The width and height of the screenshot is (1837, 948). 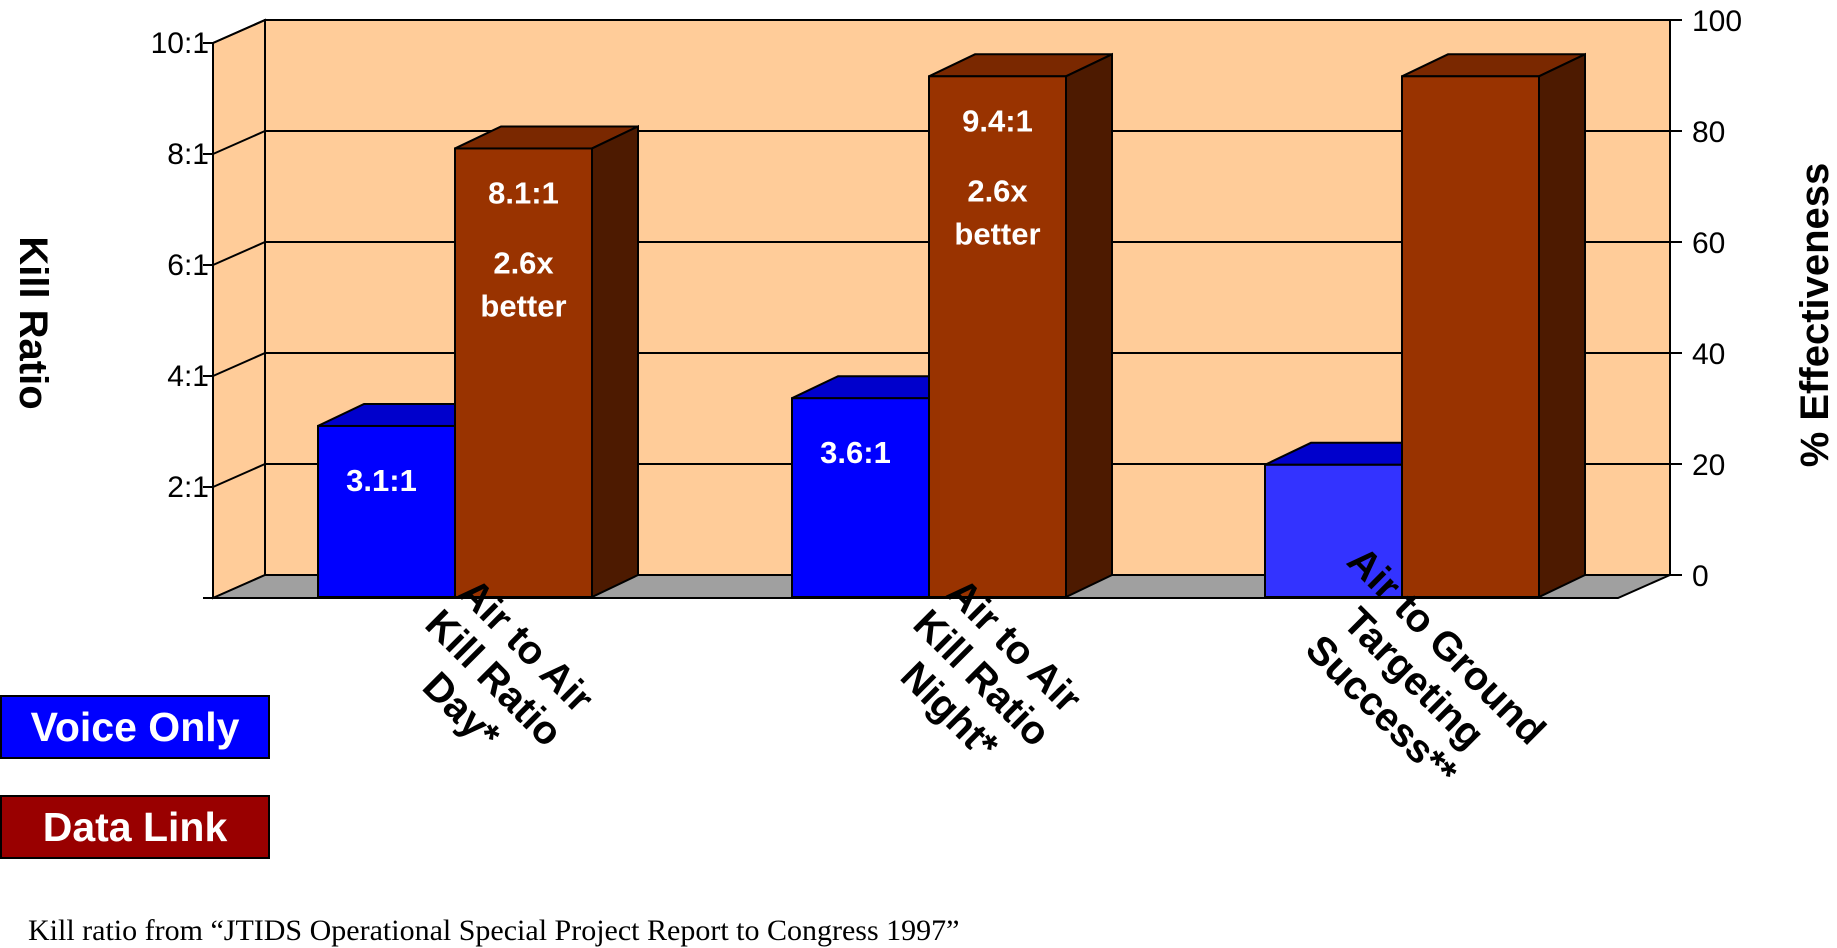 What do you see at coordinates (1708, 354) in the screenshot?
I see `right-tick-label: 40` at bounding box center [1708, 354].